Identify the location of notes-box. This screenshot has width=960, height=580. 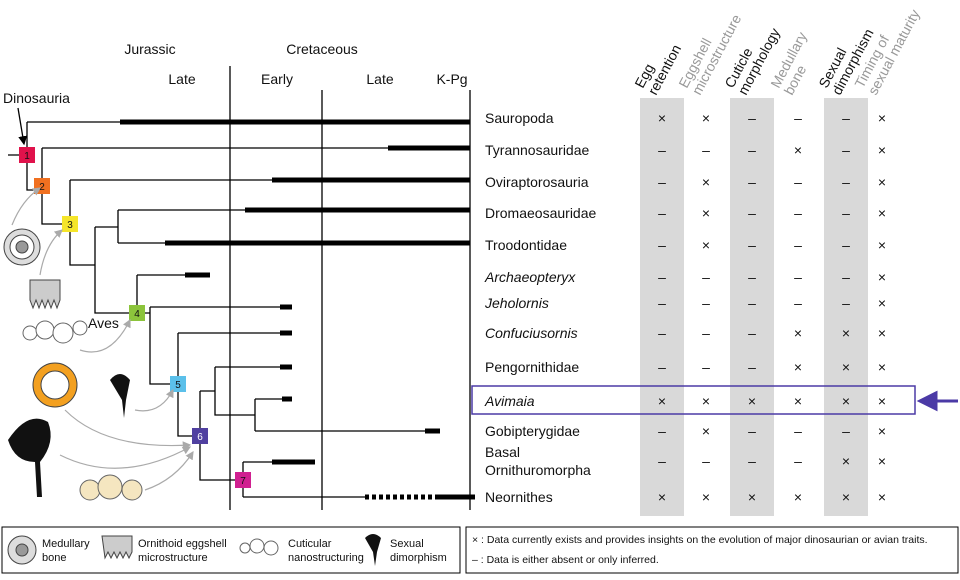
(712, 550).